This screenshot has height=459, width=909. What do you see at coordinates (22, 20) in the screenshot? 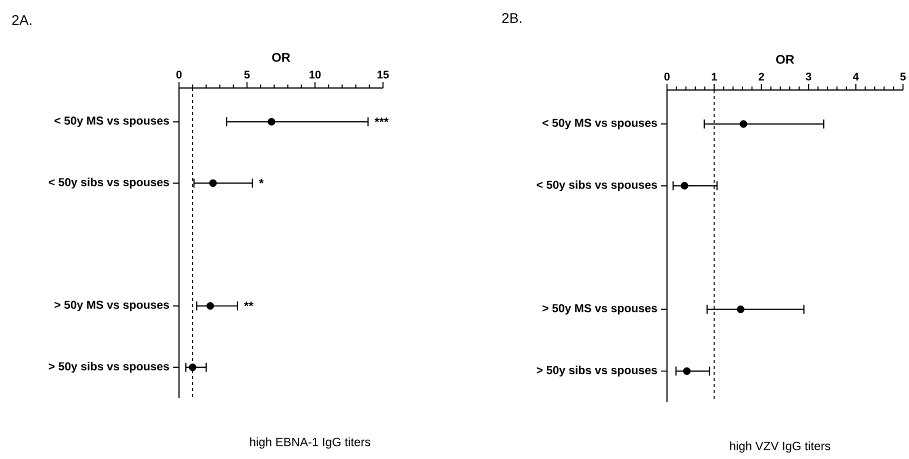
I see `text: 2A.` at bounding box center [22, 20].